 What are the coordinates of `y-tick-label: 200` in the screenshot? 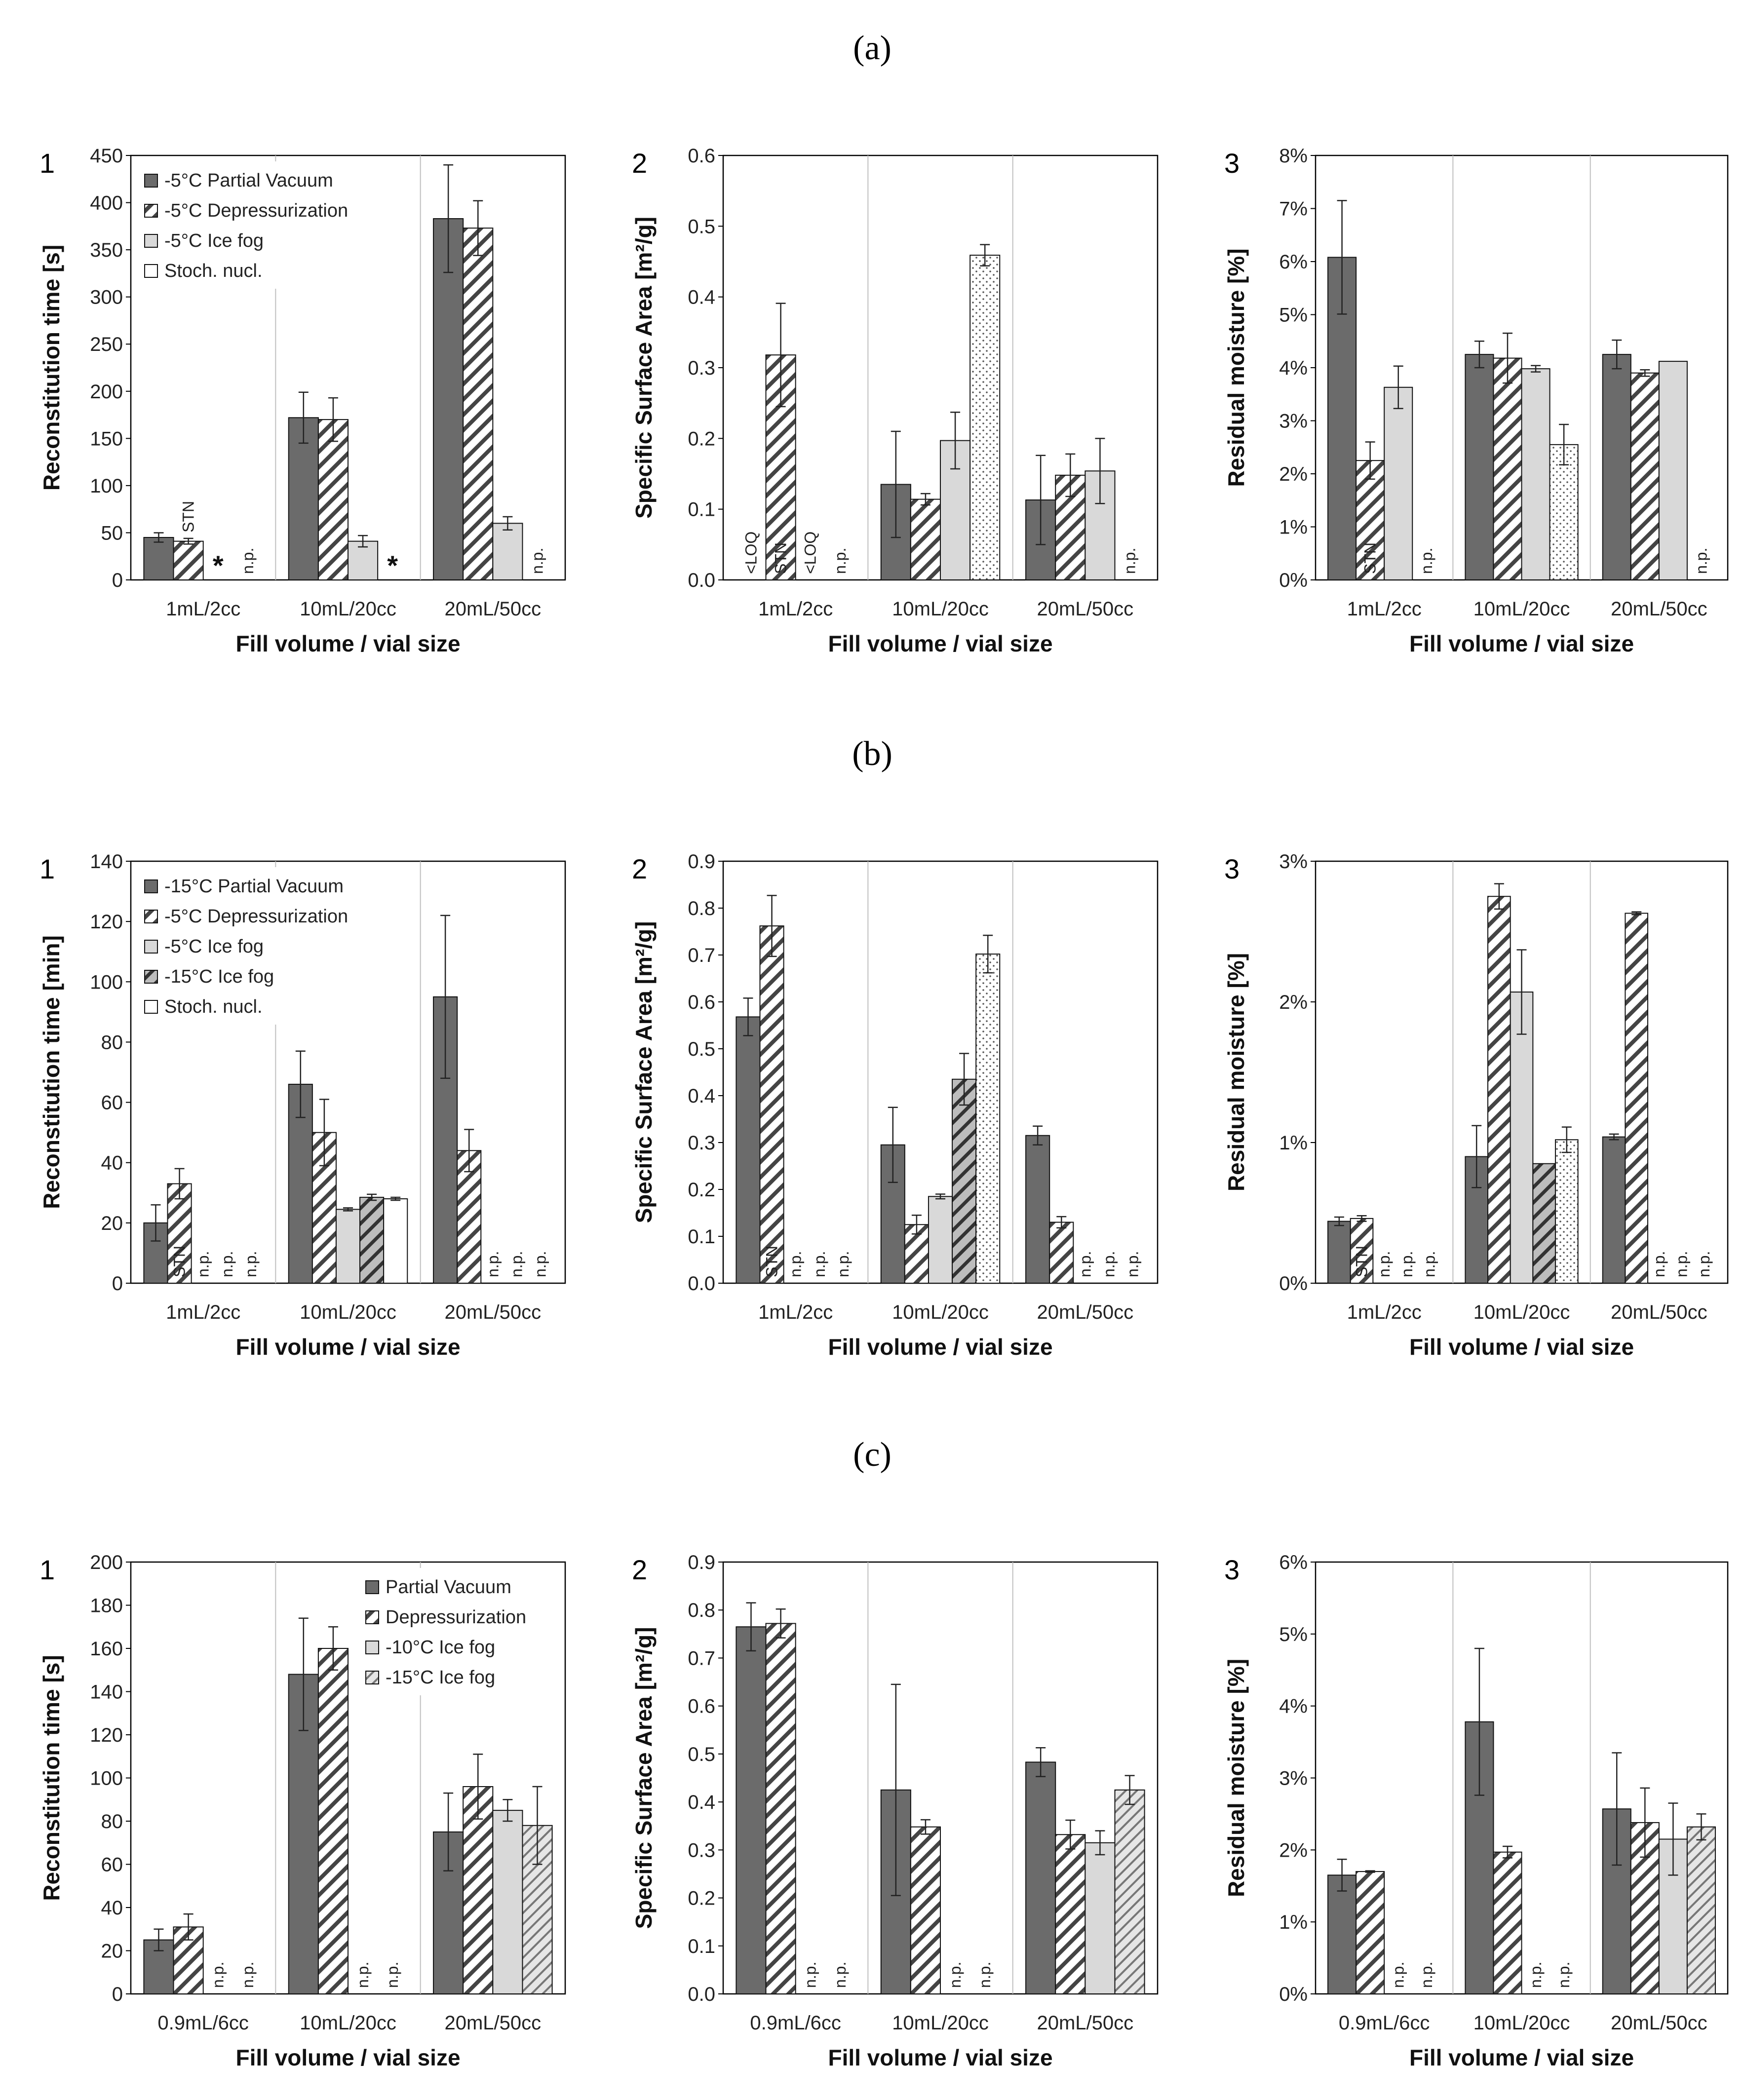 It's located at (106, 392).